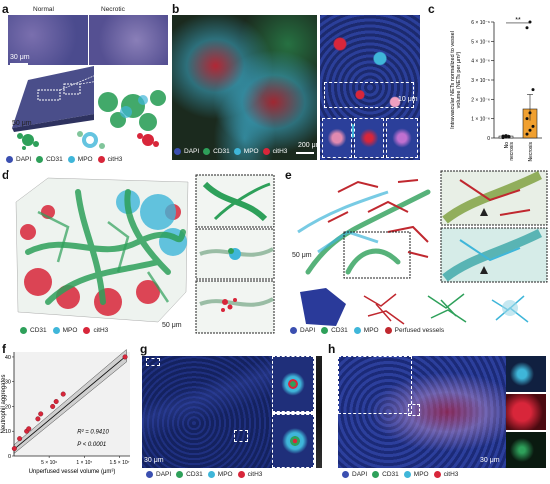  I want to click on panel-d-insets, so click(235, 254).